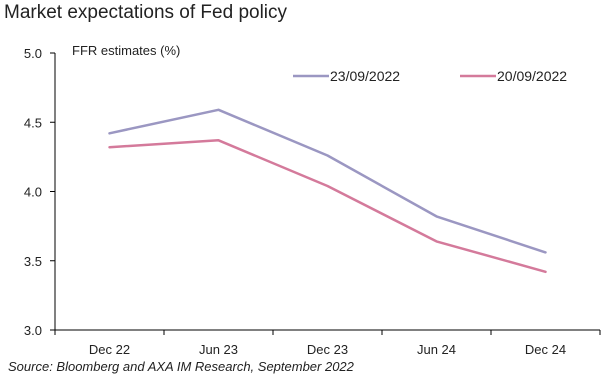  Describe the element at coordinates (436, 349) in the screenshot. I see `x-tick-label: Jun 24` at that location.